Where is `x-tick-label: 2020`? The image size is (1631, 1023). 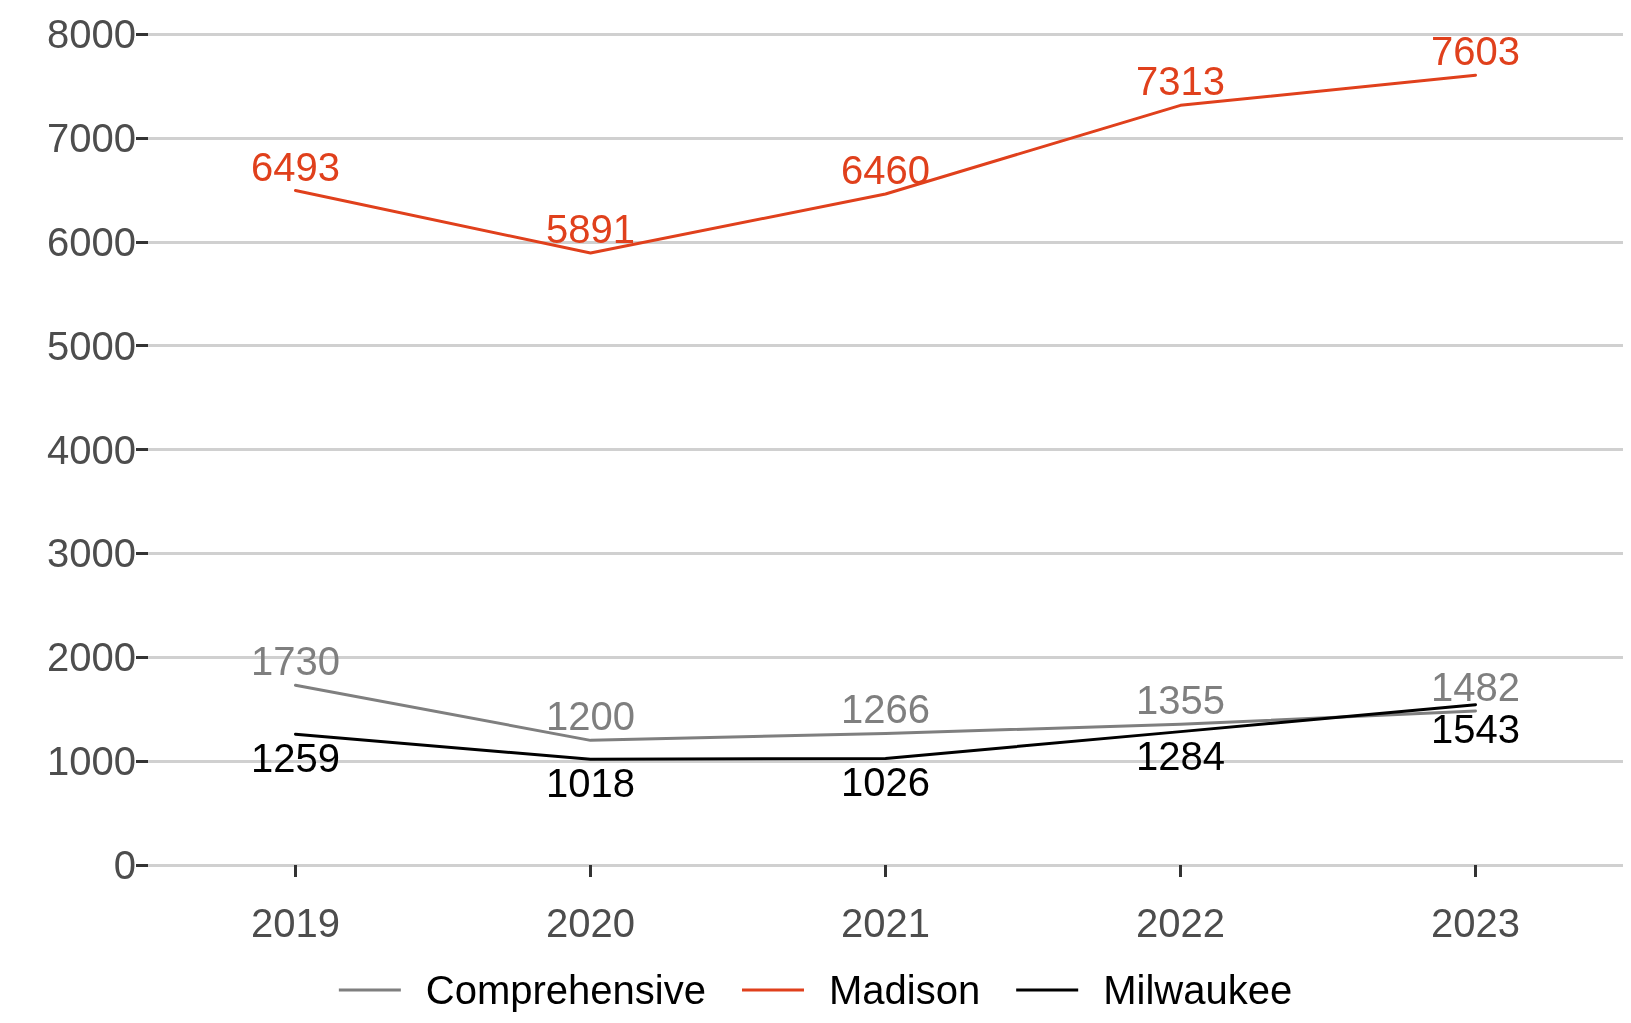
x-tick-label: 2020 is located at coordinates (590, 923).